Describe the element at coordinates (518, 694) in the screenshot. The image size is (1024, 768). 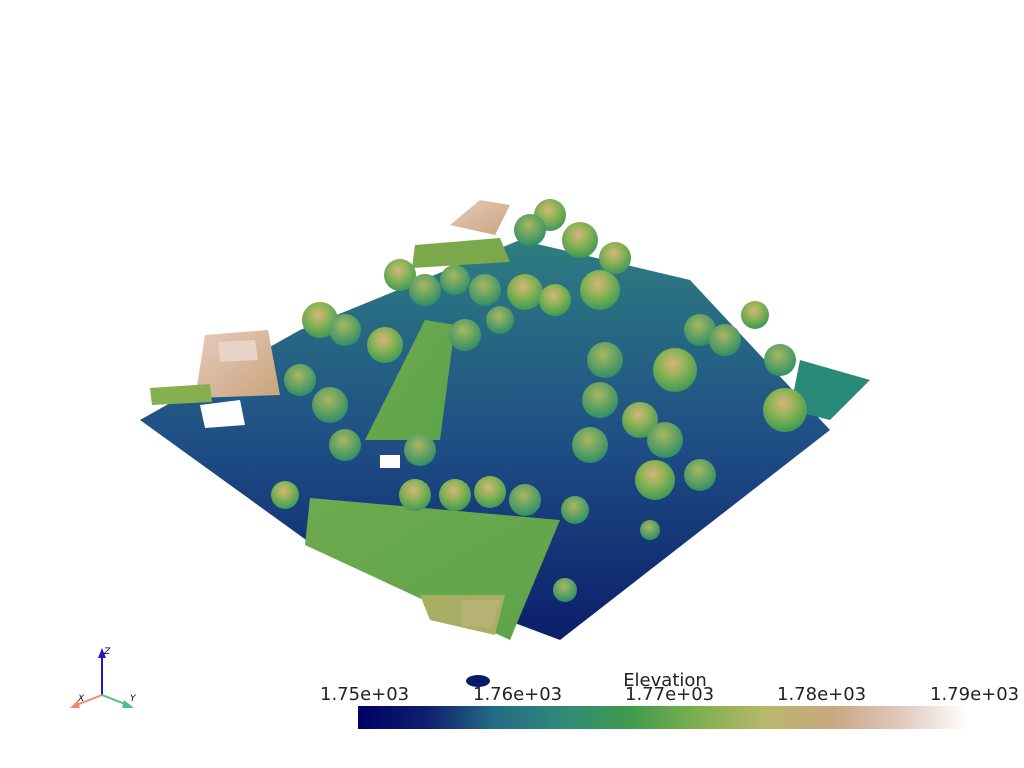
I see `scalar-bar-tick-1: 1.76e+03` at that location.